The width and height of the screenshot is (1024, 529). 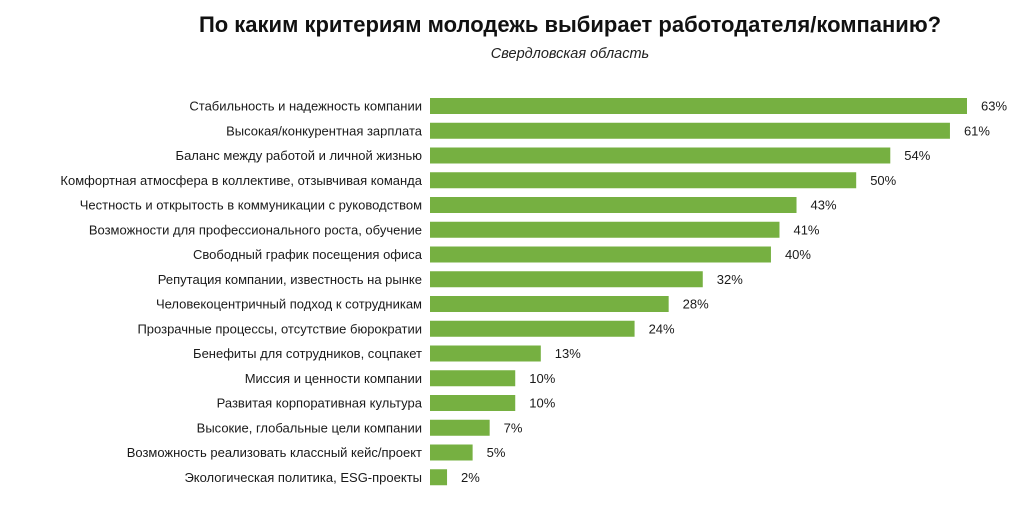 I want to click on value-label: 5%, so click(x=496, y=452).